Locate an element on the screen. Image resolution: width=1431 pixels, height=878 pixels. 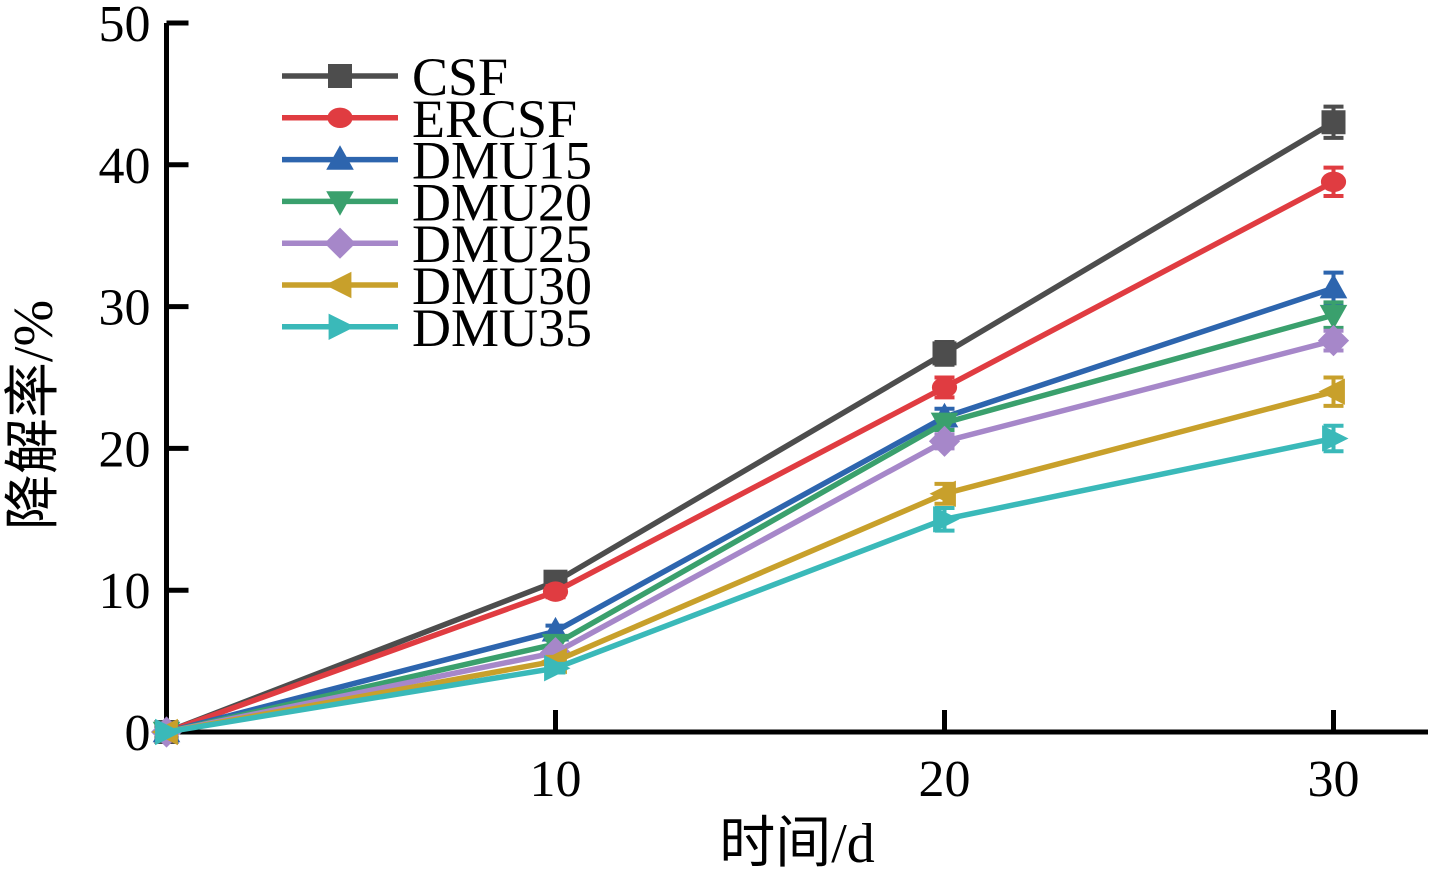
legend-label: ERCSF is located at coordinates (494, 119).